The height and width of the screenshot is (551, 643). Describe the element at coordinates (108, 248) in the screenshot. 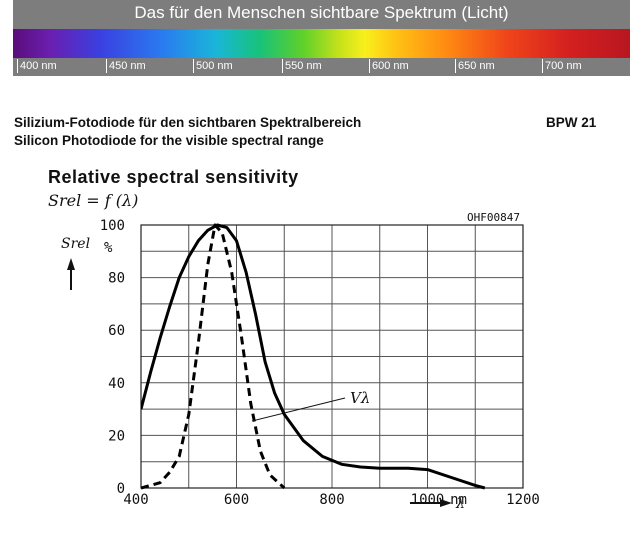

I see `y-unit-label: %` at that location.